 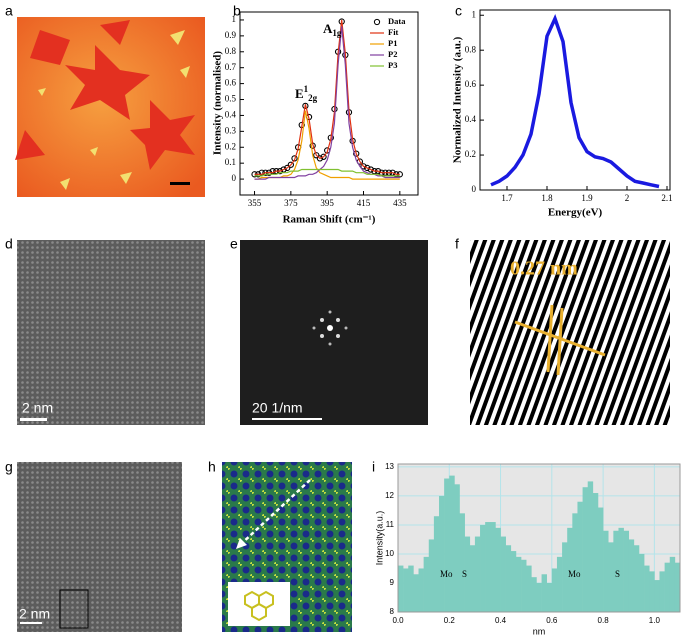 What do you see at coordinates (471, 49) in the screenshot?
I see `y-tick-label: 0.8` at bounding box center [471, 49].